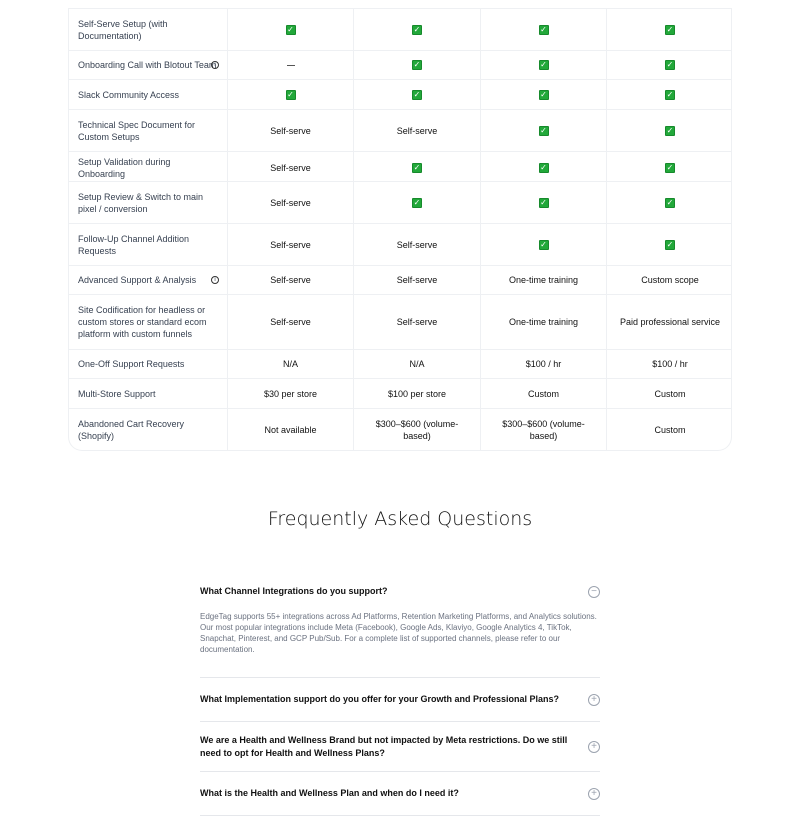 This screenshot has height=816, width=800. What do you see at coordinates (543, 429) in the screenshot?
I see `plan-cell: $300–$600 (volume-based)` at bounding box center [543, 429].